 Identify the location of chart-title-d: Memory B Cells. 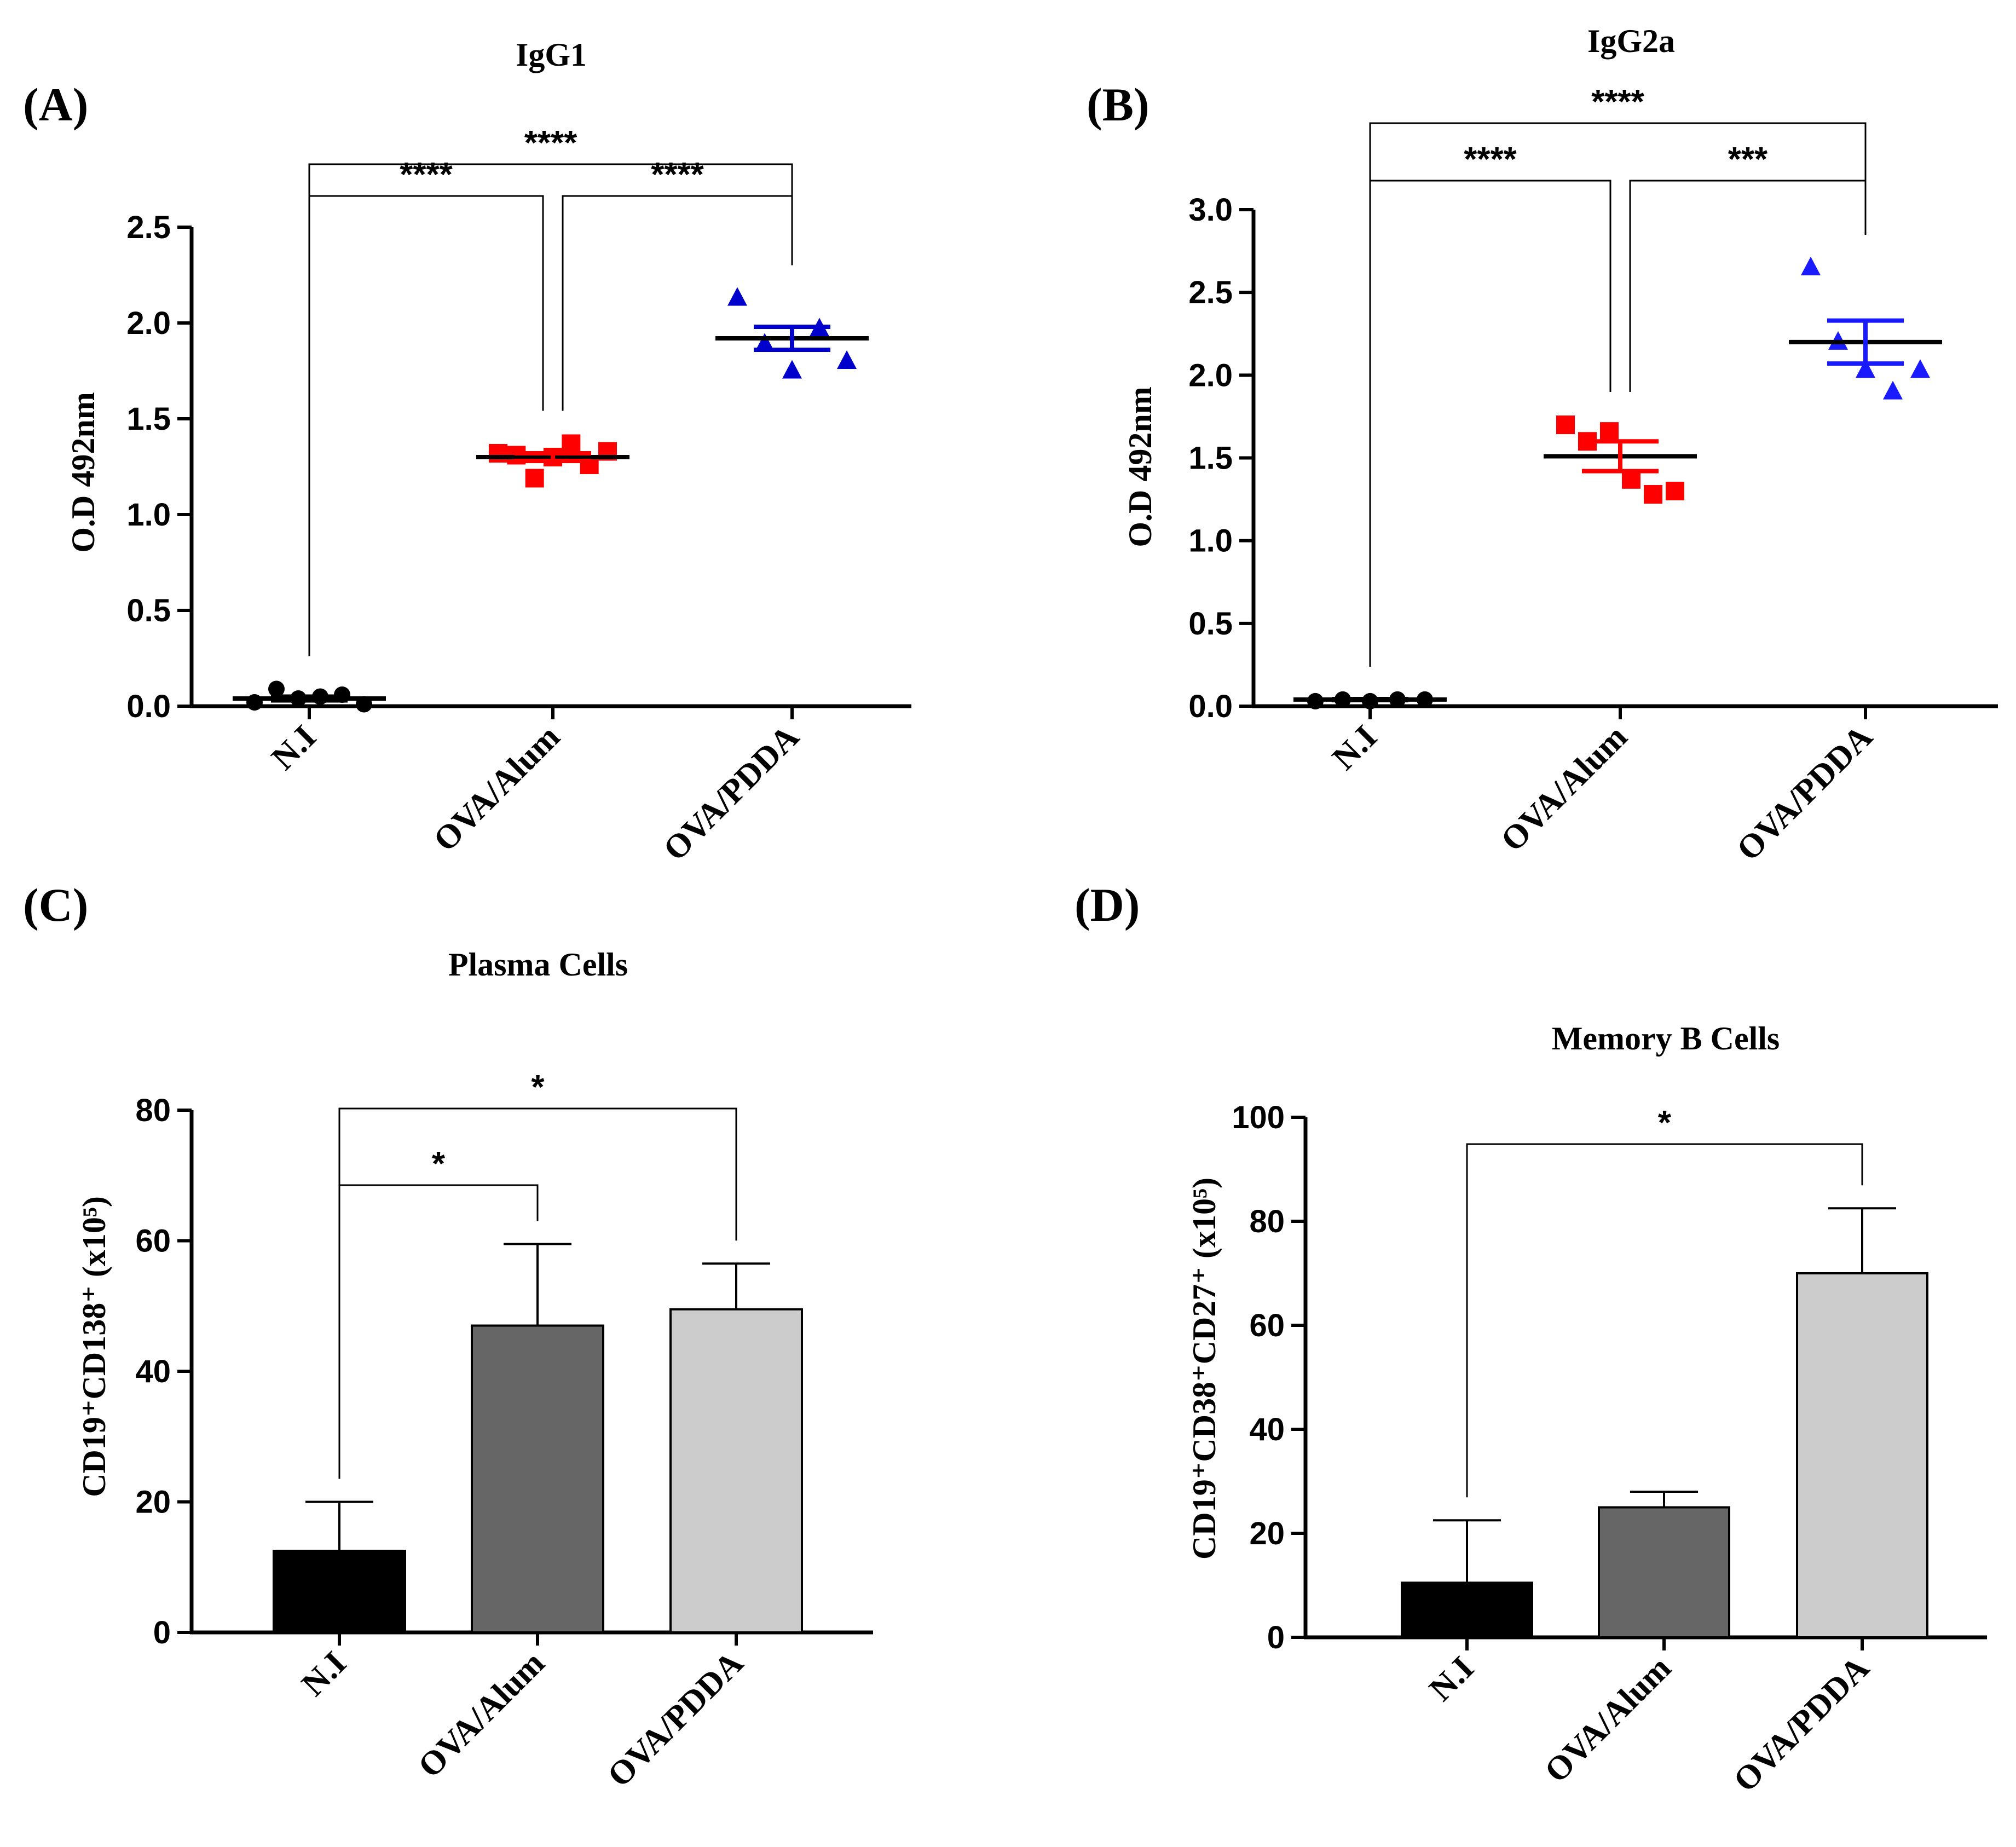
(1666, 1039).